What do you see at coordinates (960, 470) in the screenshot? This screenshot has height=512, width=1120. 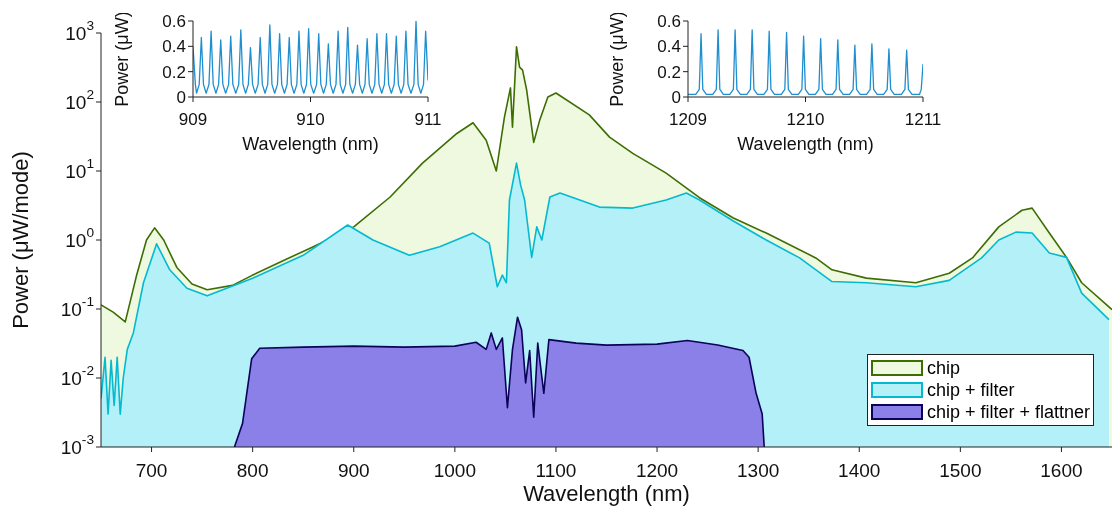 I see `x-tick-label: 1500` at bounding box center [960, 470].